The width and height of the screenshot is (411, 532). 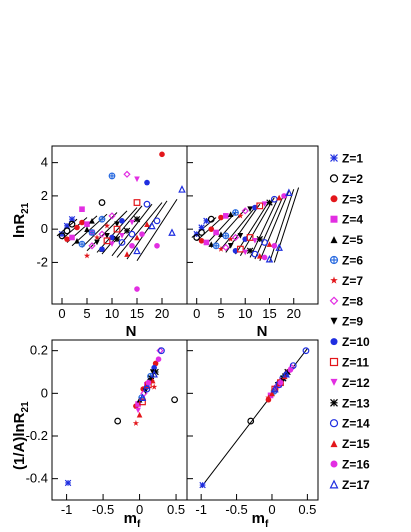 What do you see at coordinates (201, 509) in the screenshot?
I see `x-tick-label: -1` at bounding box center [201, 509].